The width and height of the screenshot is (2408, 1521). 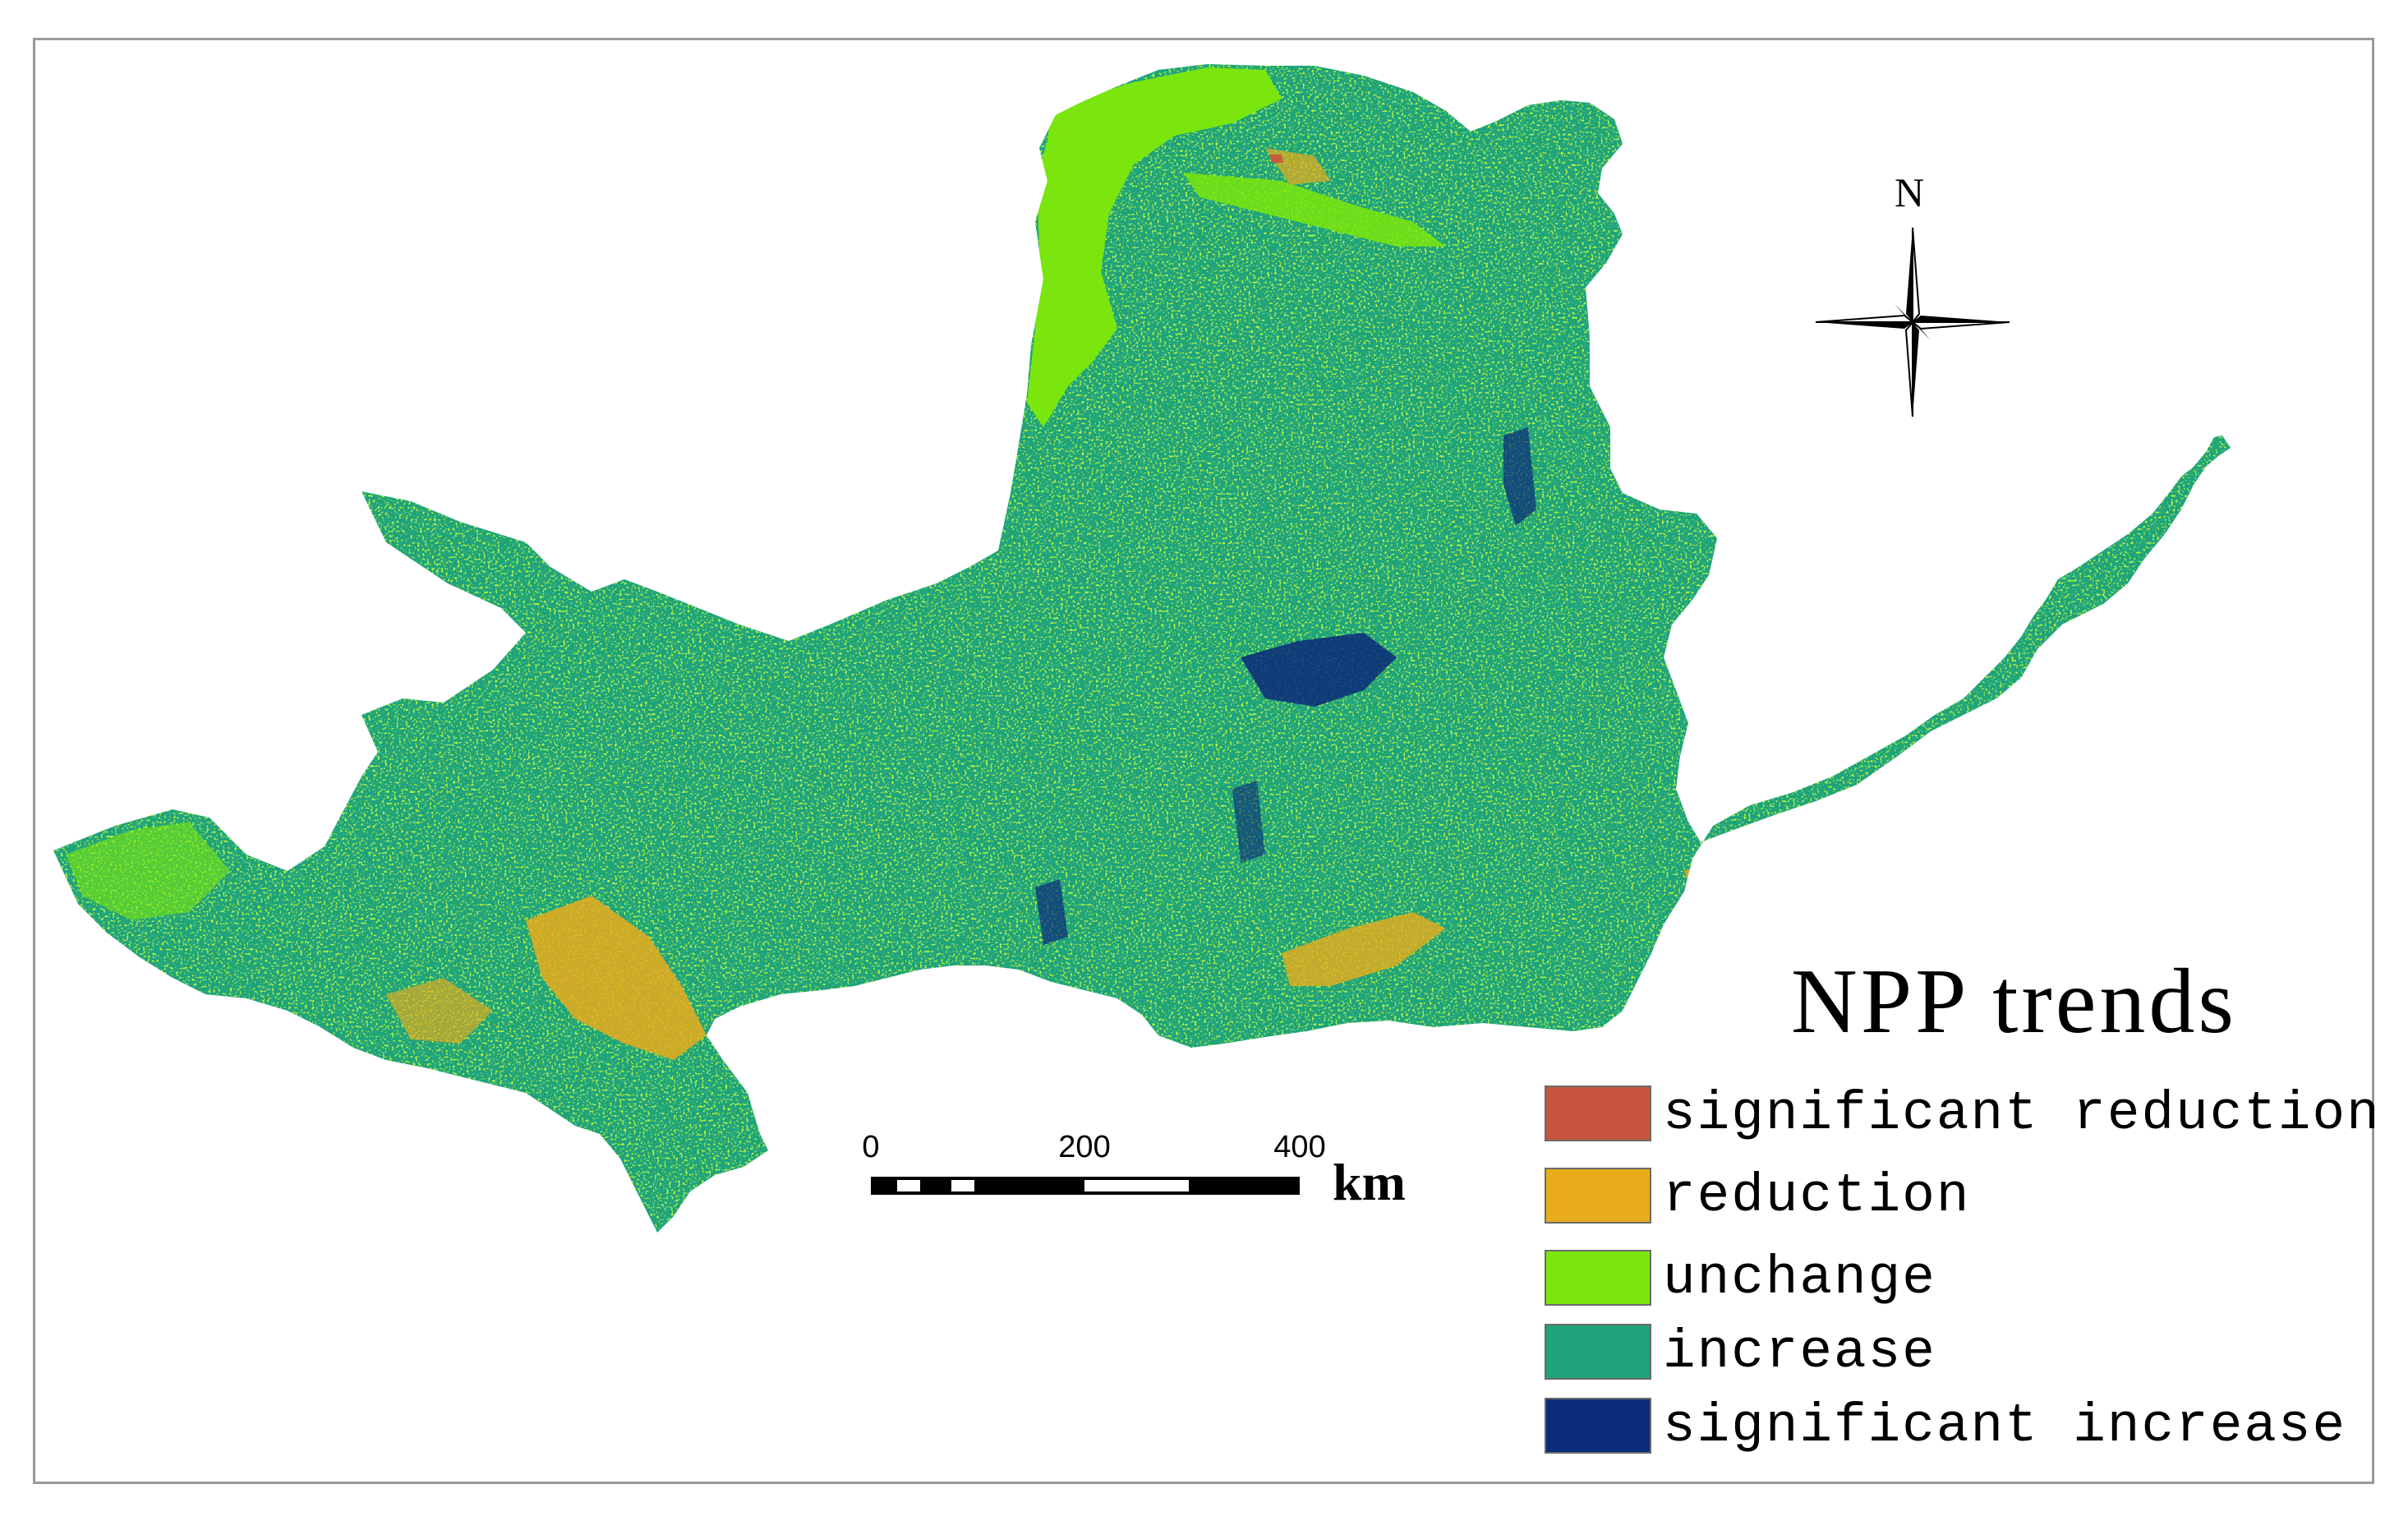 I want to click on significant-increase-loess, so click(x=1319, y=670).